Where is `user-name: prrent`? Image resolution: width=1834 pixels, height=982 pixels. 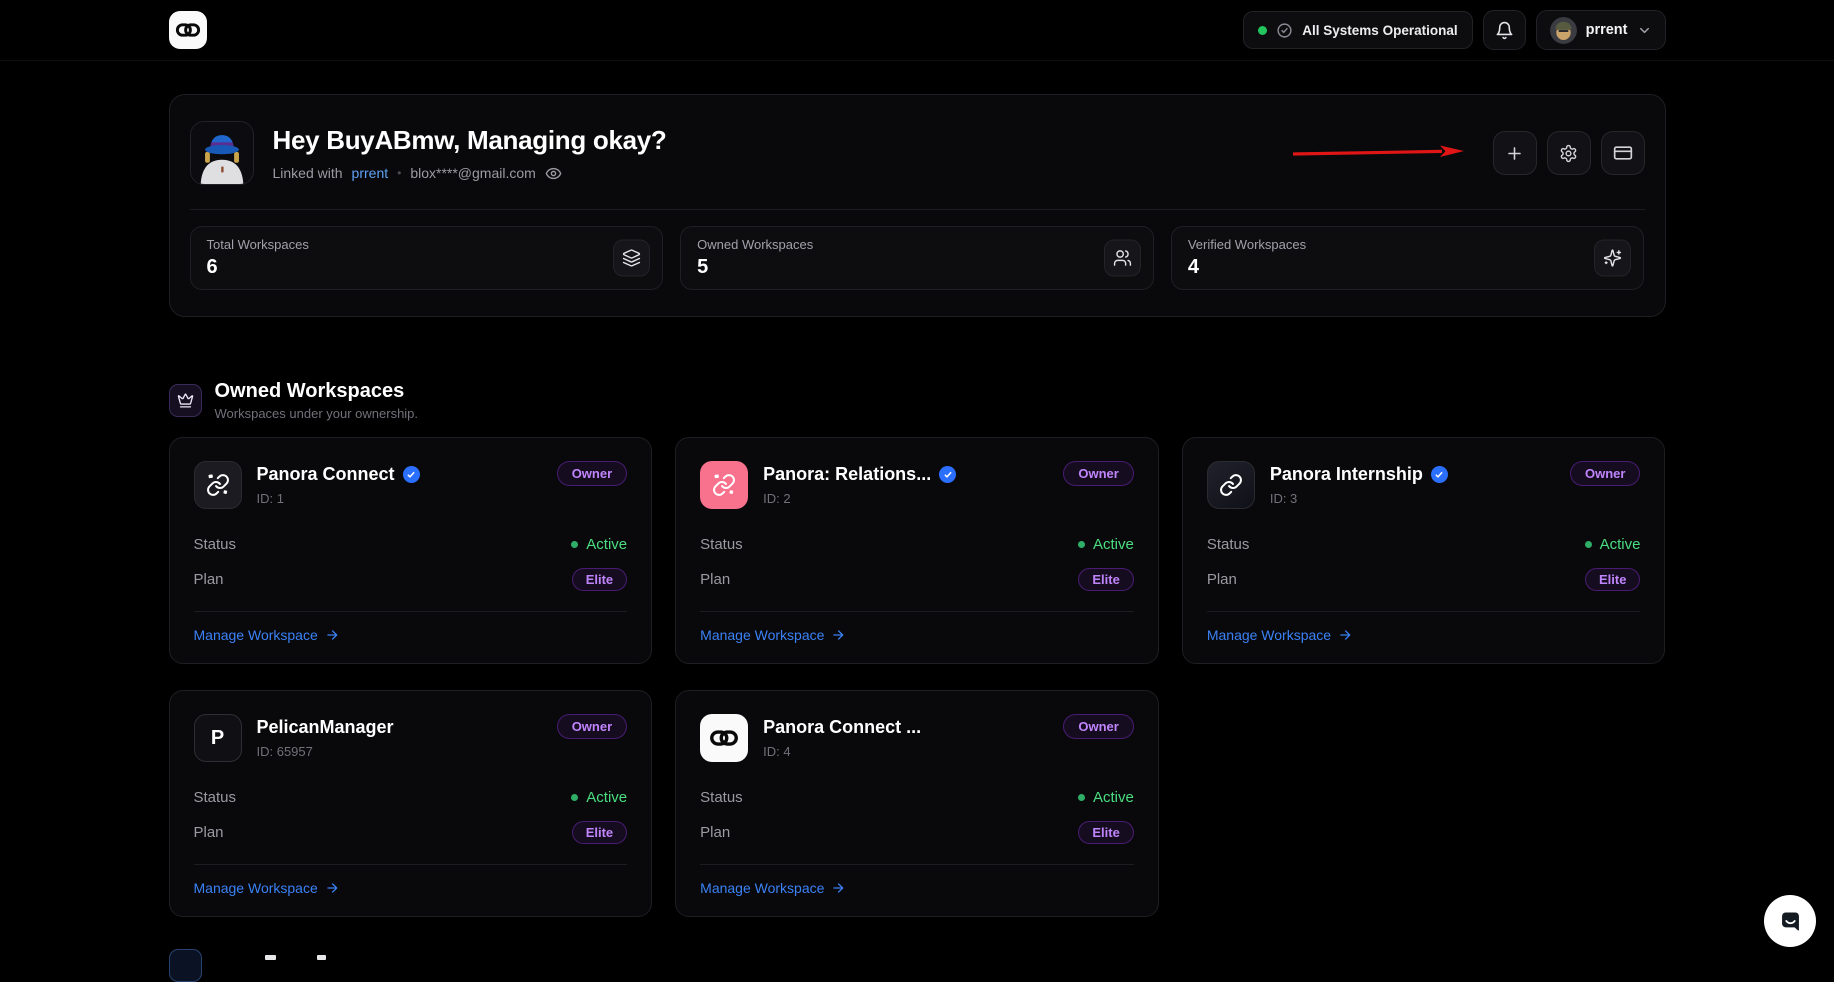 user-name: prrent is located at coordinates (1607, 30).